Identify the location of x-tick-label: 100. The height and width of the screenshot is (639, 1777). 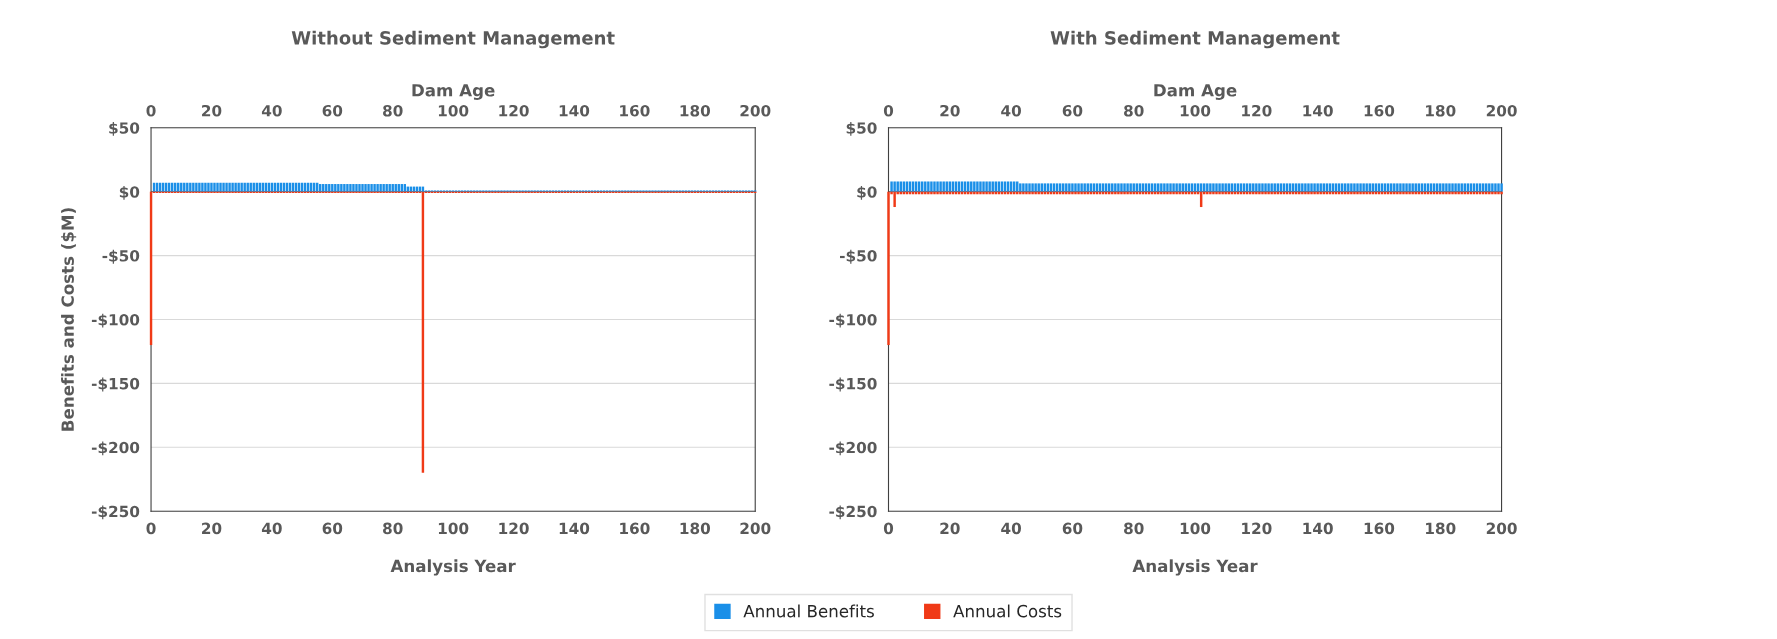
(1195, 110).